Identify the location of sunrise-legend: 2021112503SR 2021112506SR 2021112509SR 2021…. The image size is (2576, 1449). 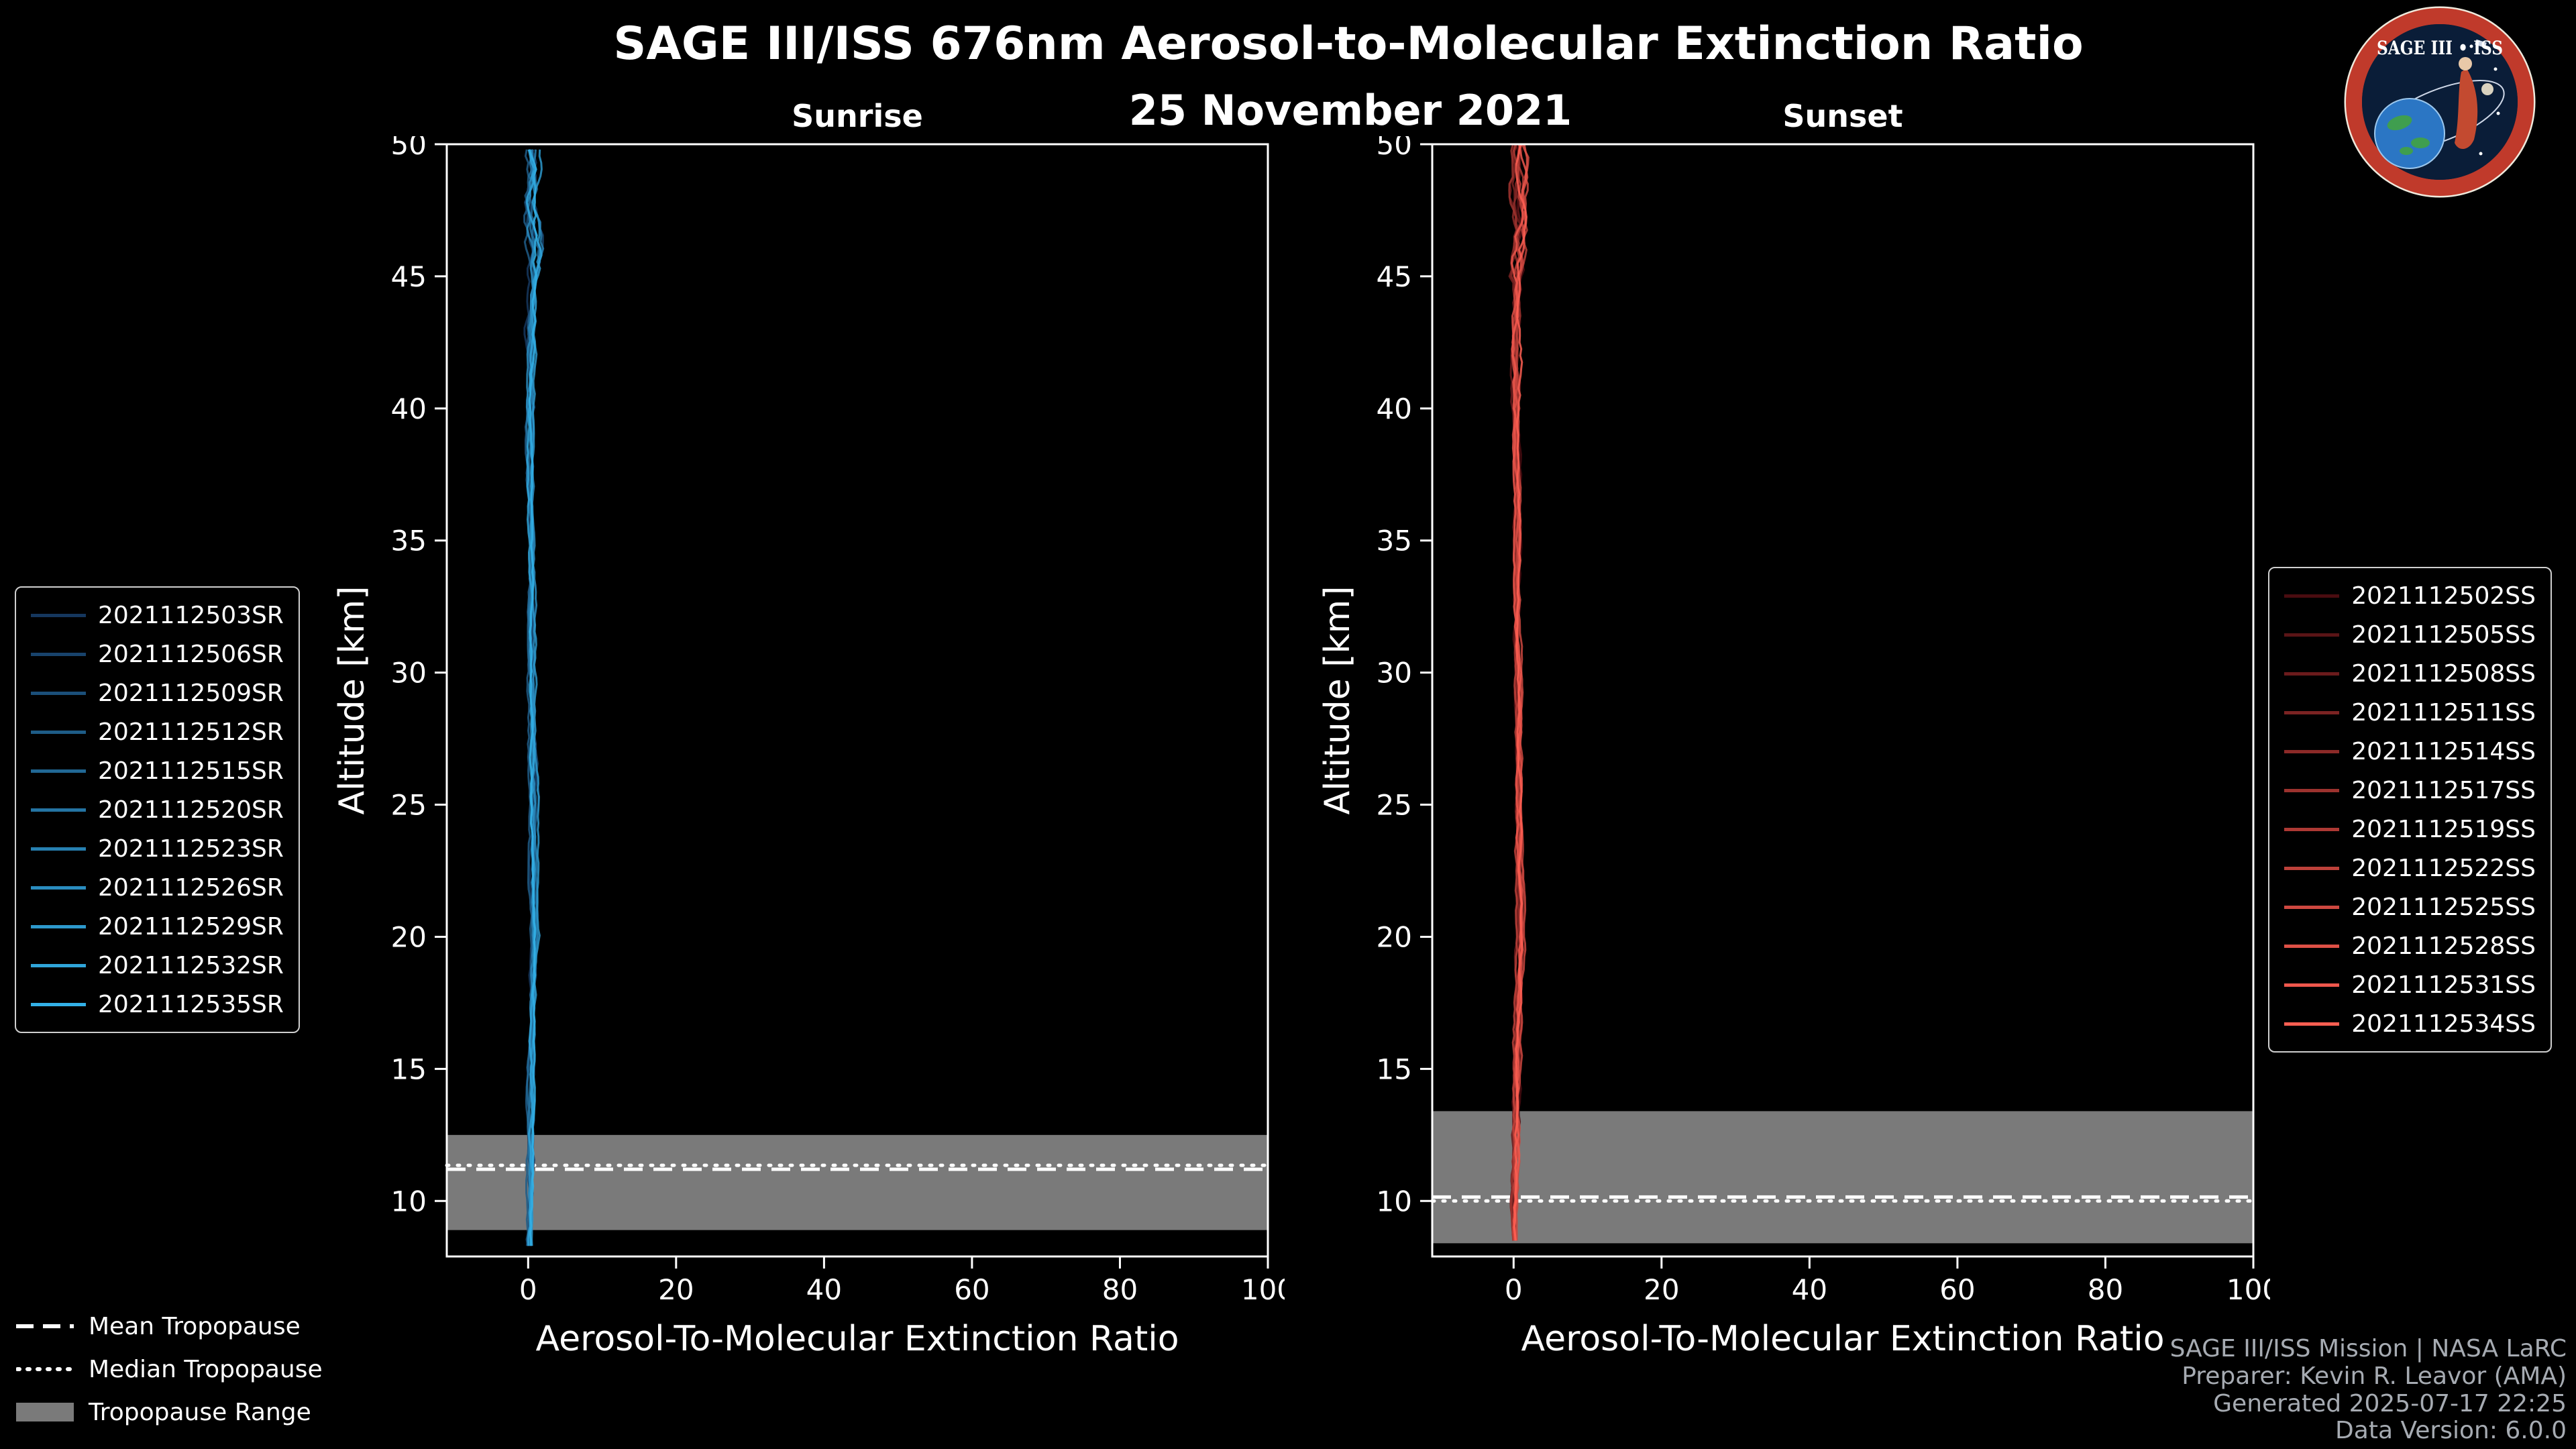
(157, 809).